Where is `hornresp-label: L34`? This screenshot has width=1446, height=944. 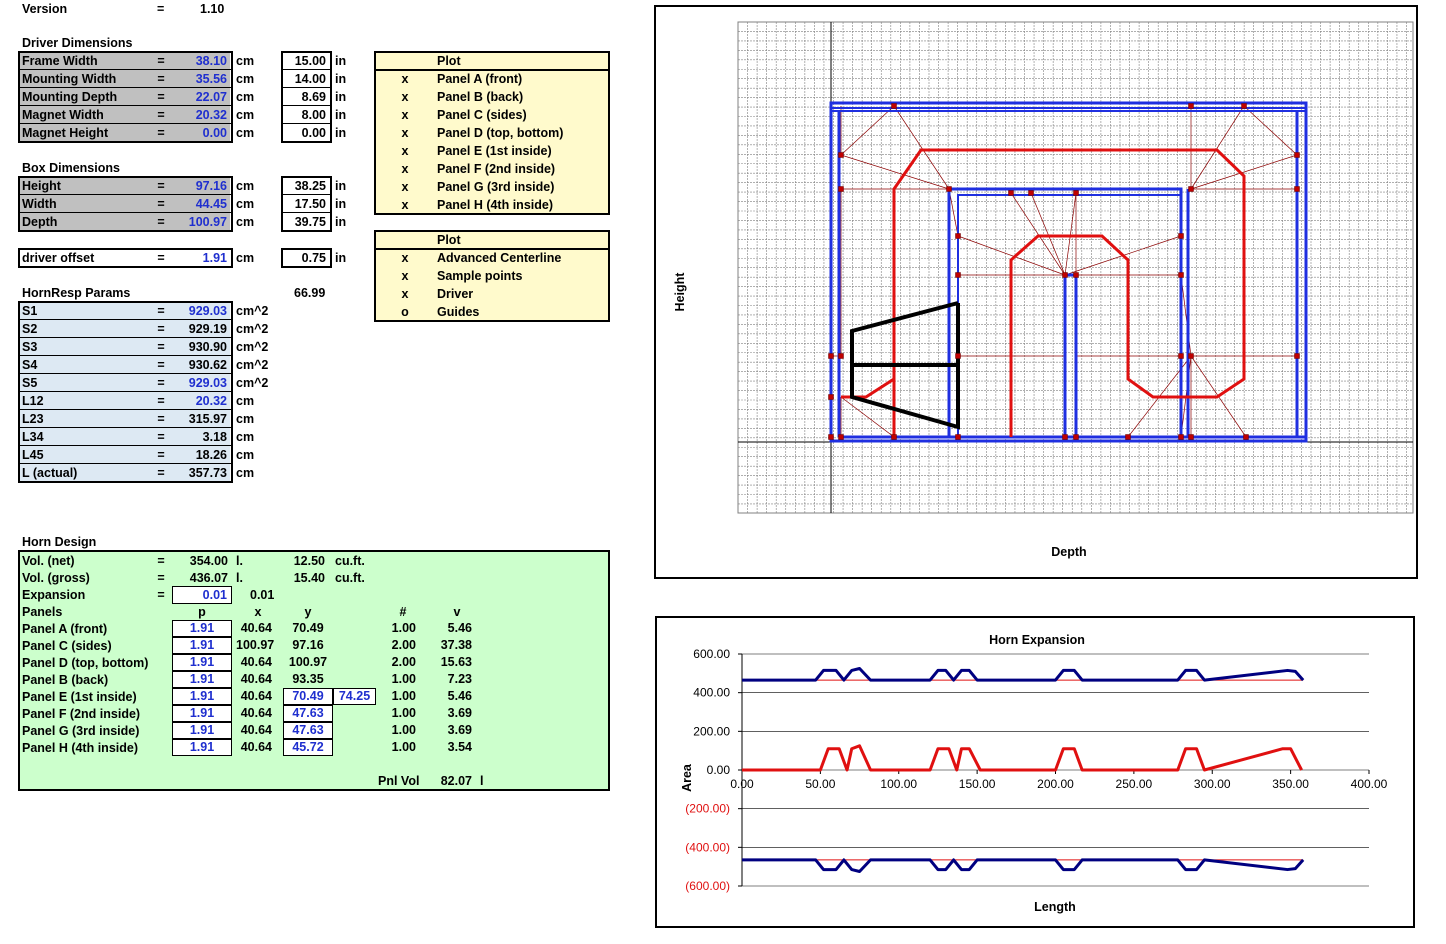 hornresp-label: L34 is located at coordinates (90, 437).